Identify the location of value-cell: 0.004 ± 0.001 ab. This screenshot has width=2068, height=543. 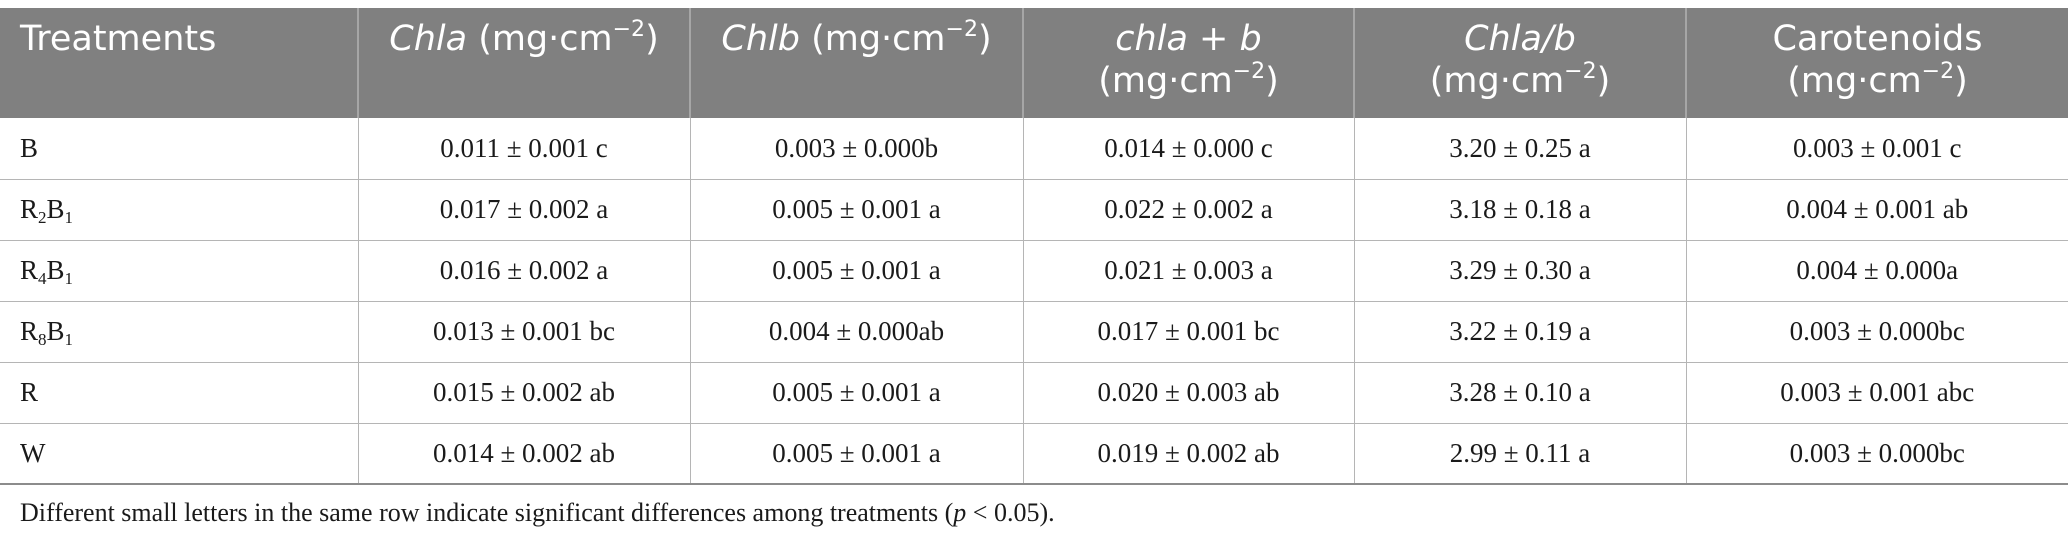
(1877, 210).